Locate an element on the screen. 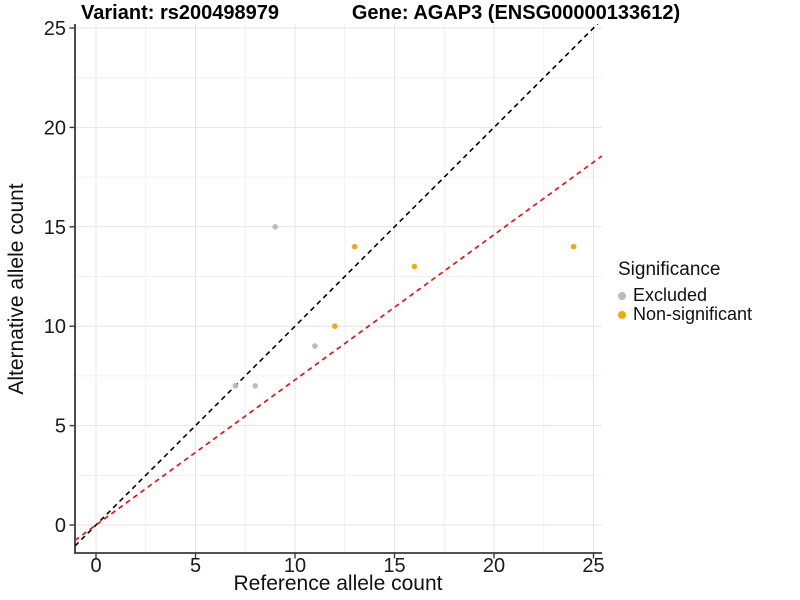  legend-label-excluded: Excluded is located at coordinates (670, 295).